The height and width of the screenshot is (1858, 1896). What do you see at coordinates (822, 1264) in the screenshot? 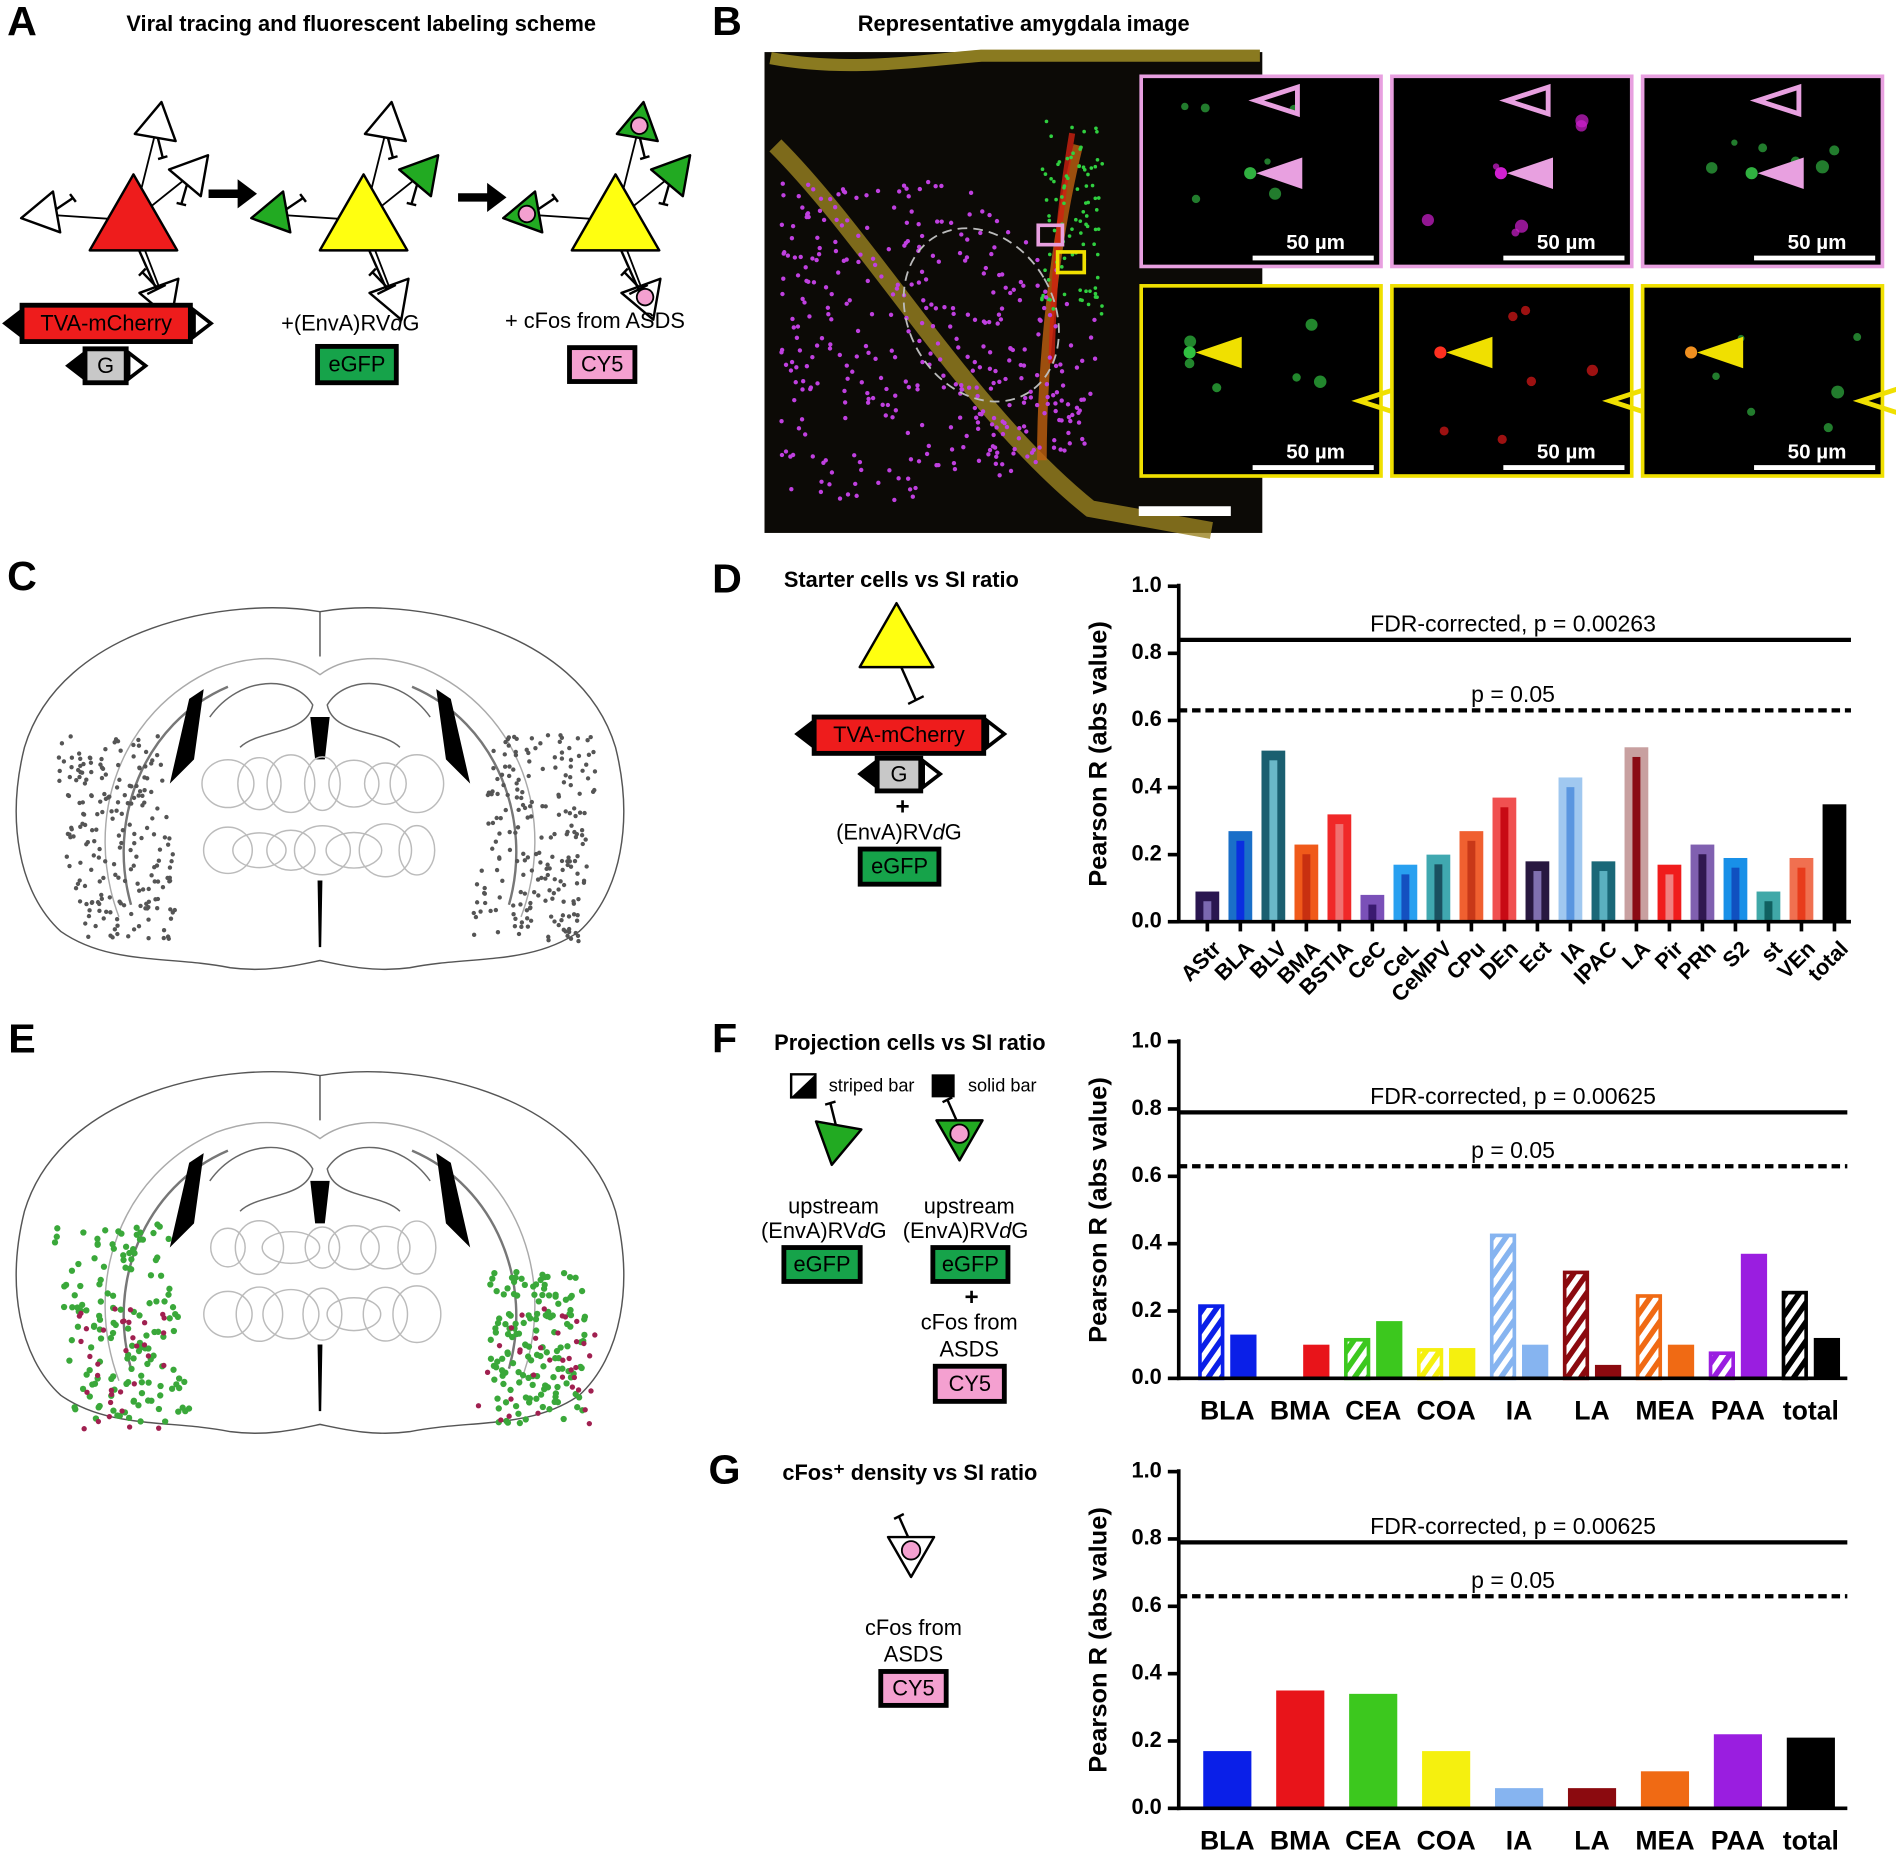
I see `label-box` at bounding box center [822, 1264].